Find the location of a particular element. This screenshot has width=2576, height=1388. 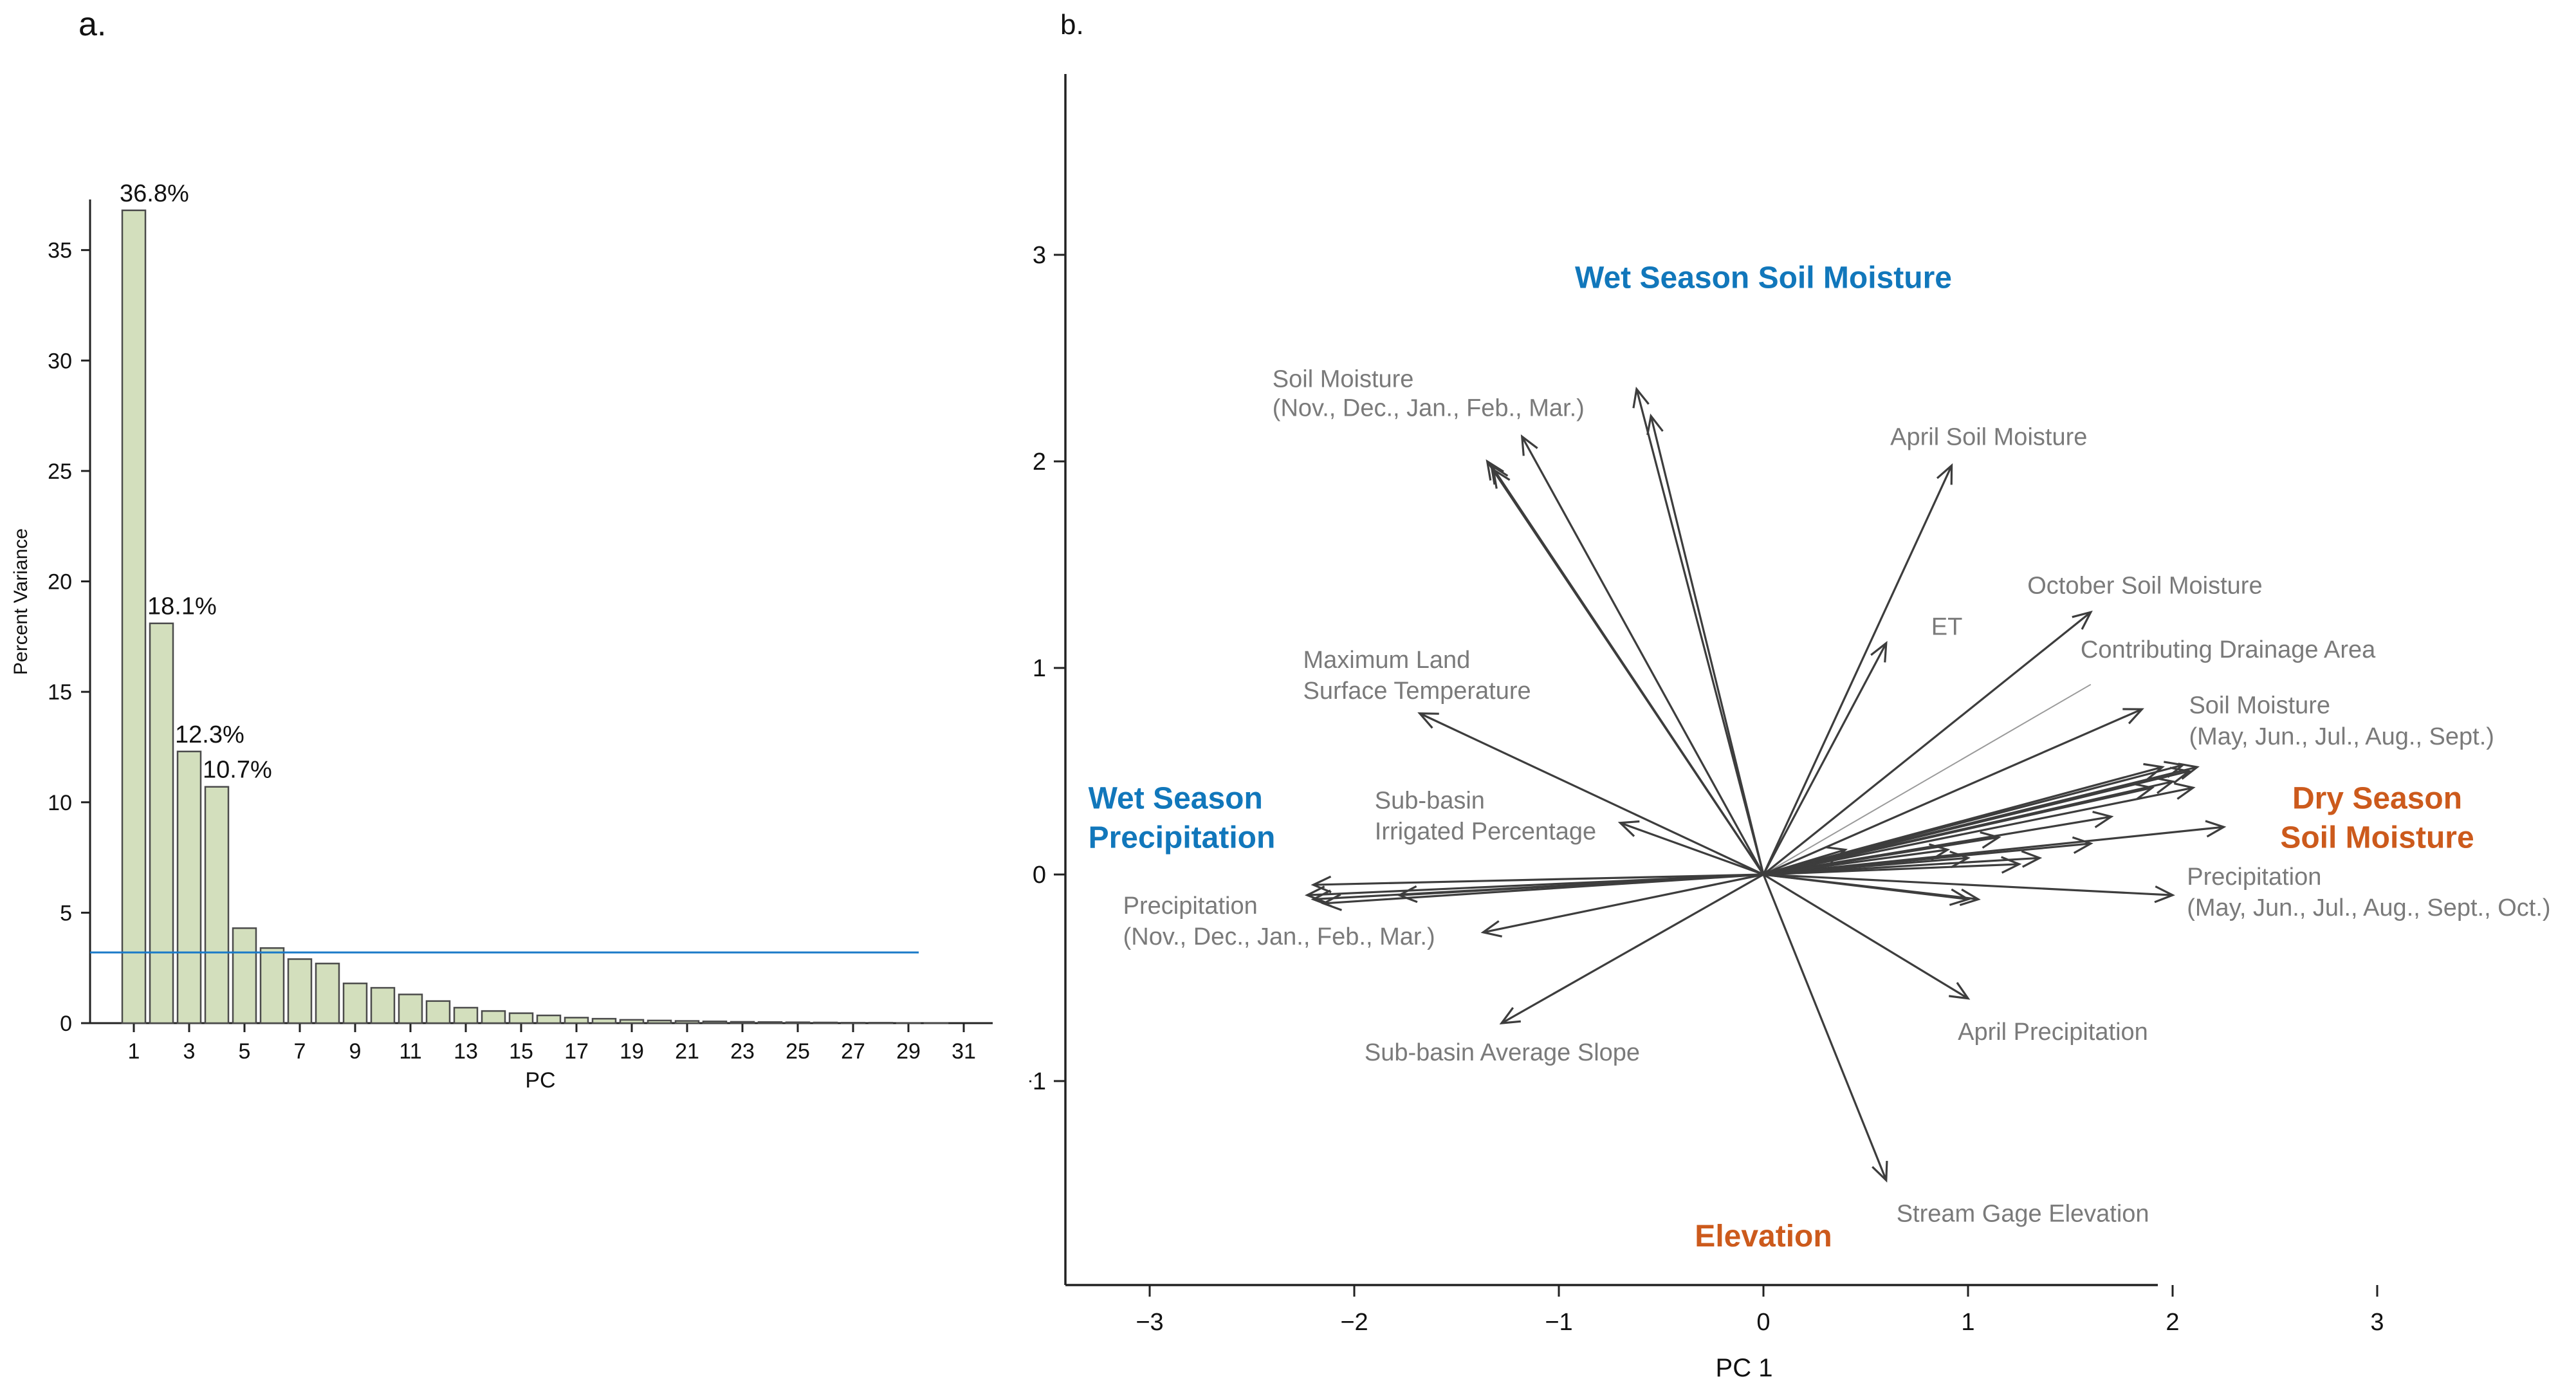

variable-label: (May, Jun., Jul., Aug., Sept., Oct.) is located at coordinates (2368, 907).